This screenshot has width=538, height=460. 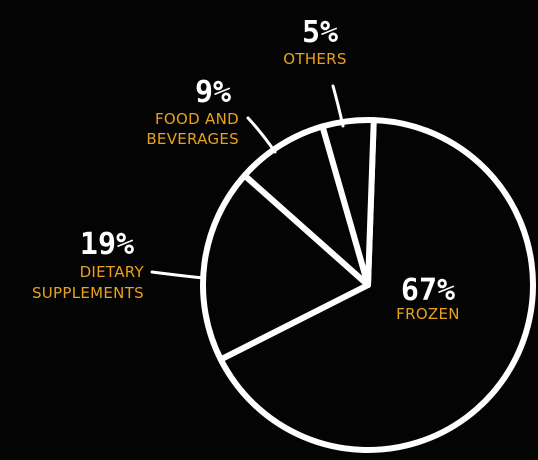 What do you see at coordinates (338, 106) in the screenshot?
I see `others-leader` at bounding box center [338, 106].